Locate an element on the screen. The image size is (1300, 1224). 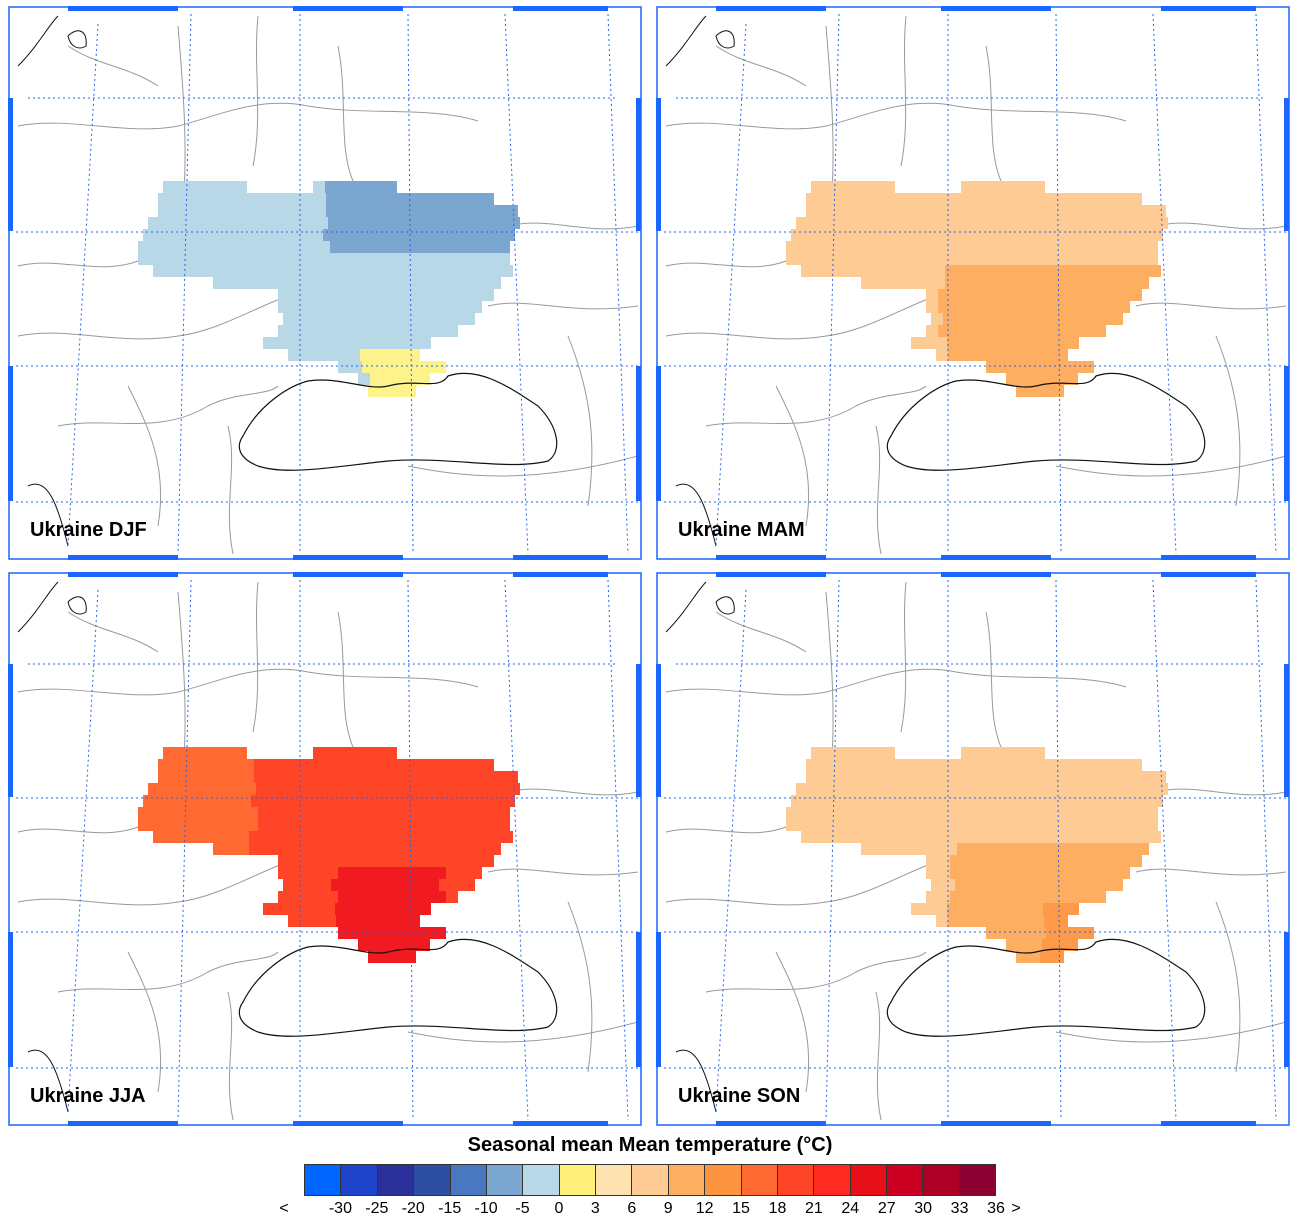
colorbar-tick-label: < is located at coordinates (284, 1208).